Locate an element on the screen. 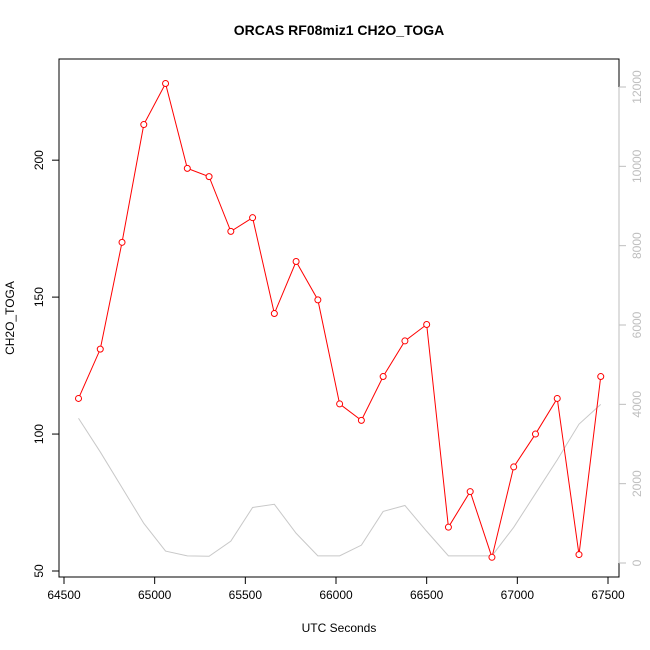 Image resolution: width=650 pixels, height=650 pixels. x-tick-label: 67000 is located at coordinates (518, 595).